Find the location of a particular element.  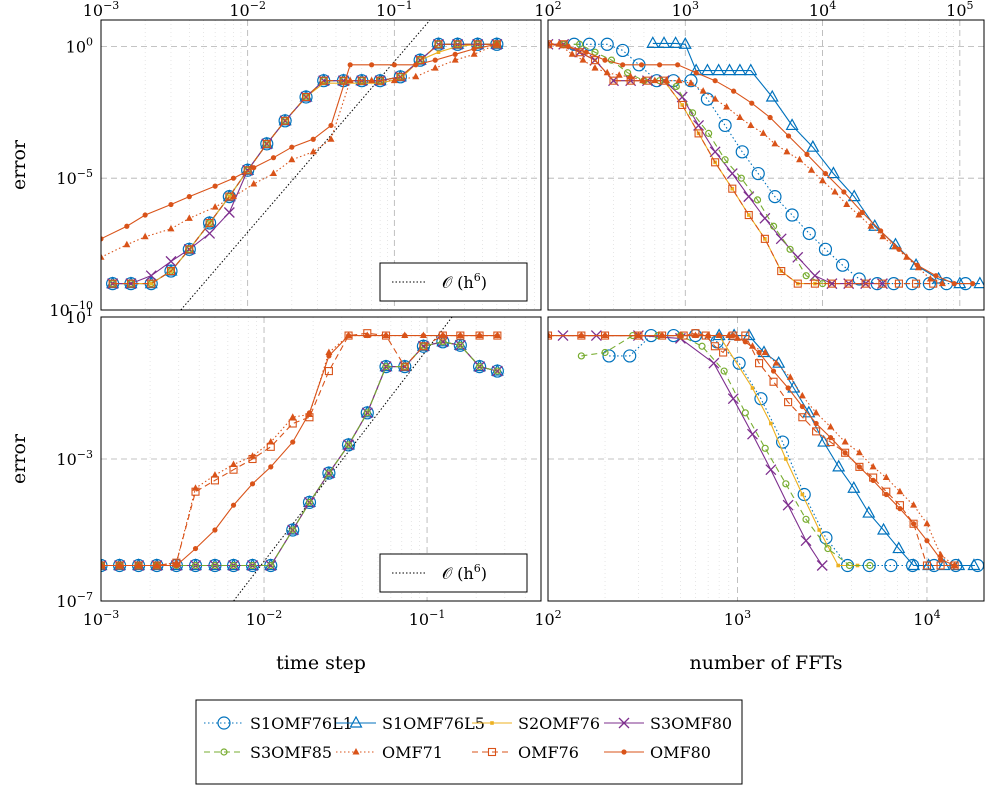

y-tick-label: 10−10 is located at coordinates (71, 309).